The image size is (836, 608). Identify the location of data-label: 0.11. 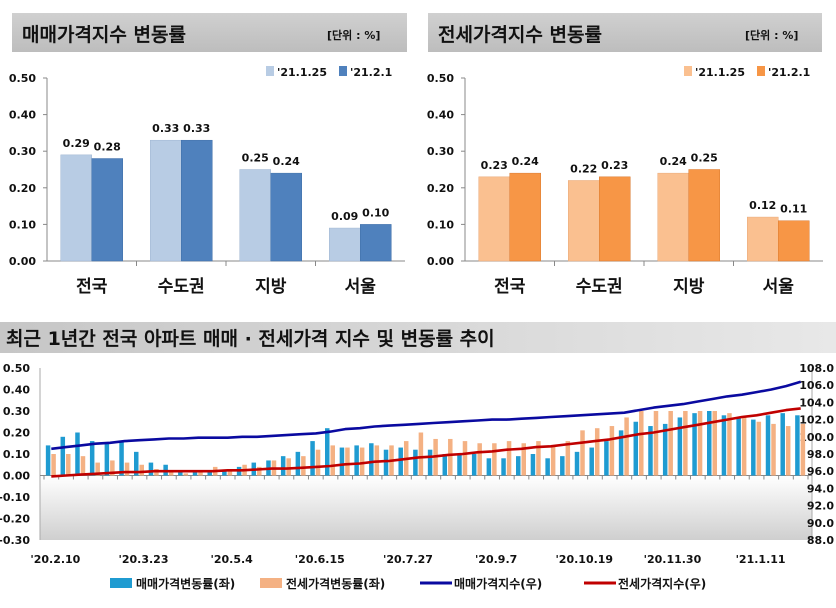
(793, 209).